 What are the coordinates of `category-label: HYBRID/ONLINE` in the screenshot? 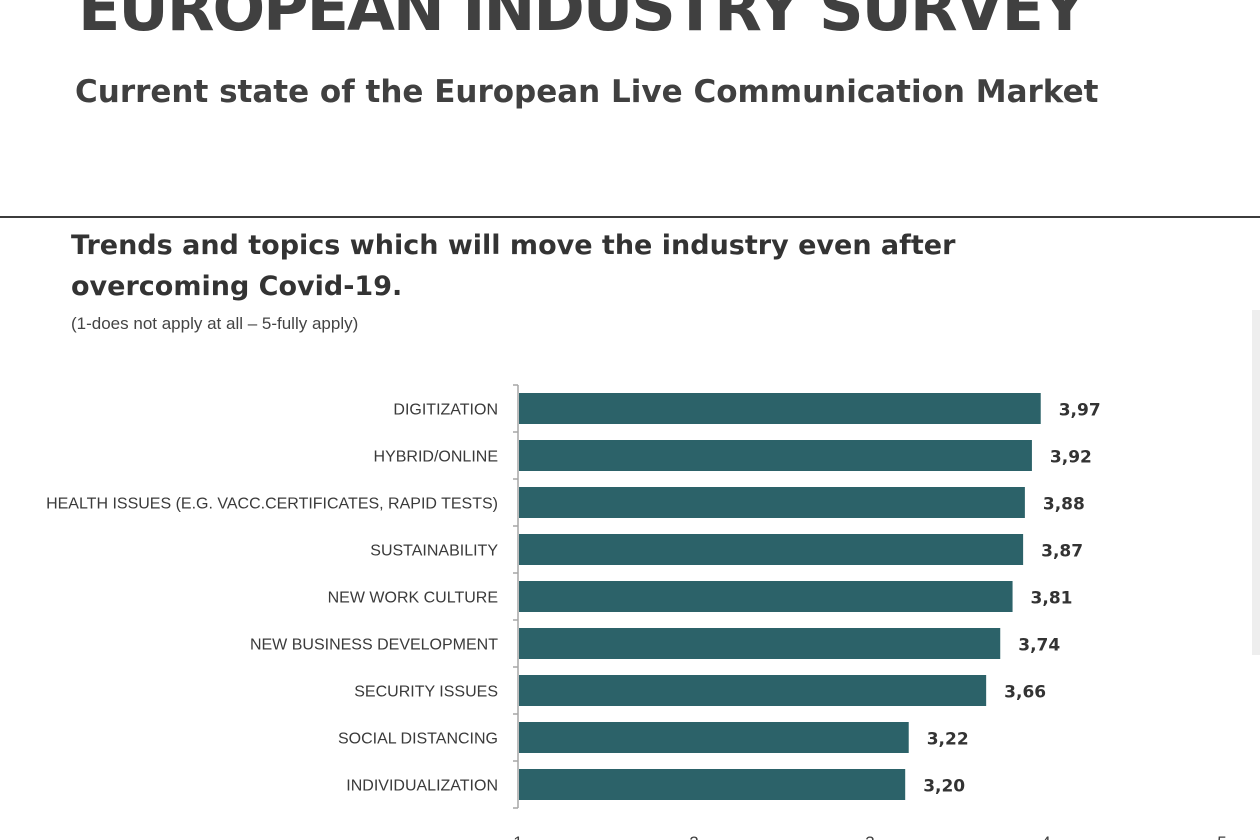 It's located at (436, 457).